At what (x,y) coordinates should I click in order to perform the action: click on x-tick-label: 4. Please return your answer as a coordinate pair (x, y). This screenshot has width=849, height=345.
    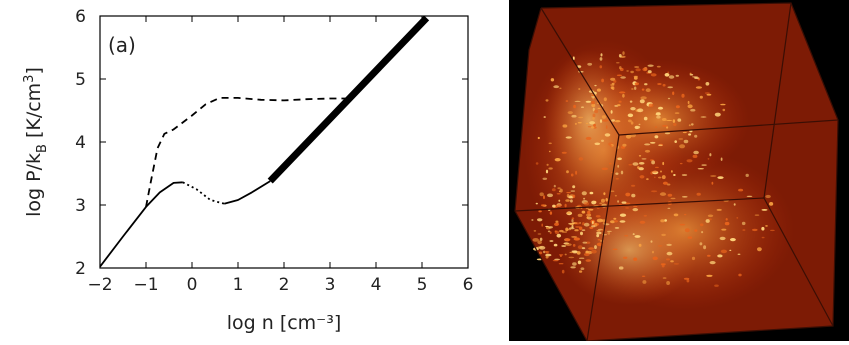
    Looking at the image, I should click on (376, 285).